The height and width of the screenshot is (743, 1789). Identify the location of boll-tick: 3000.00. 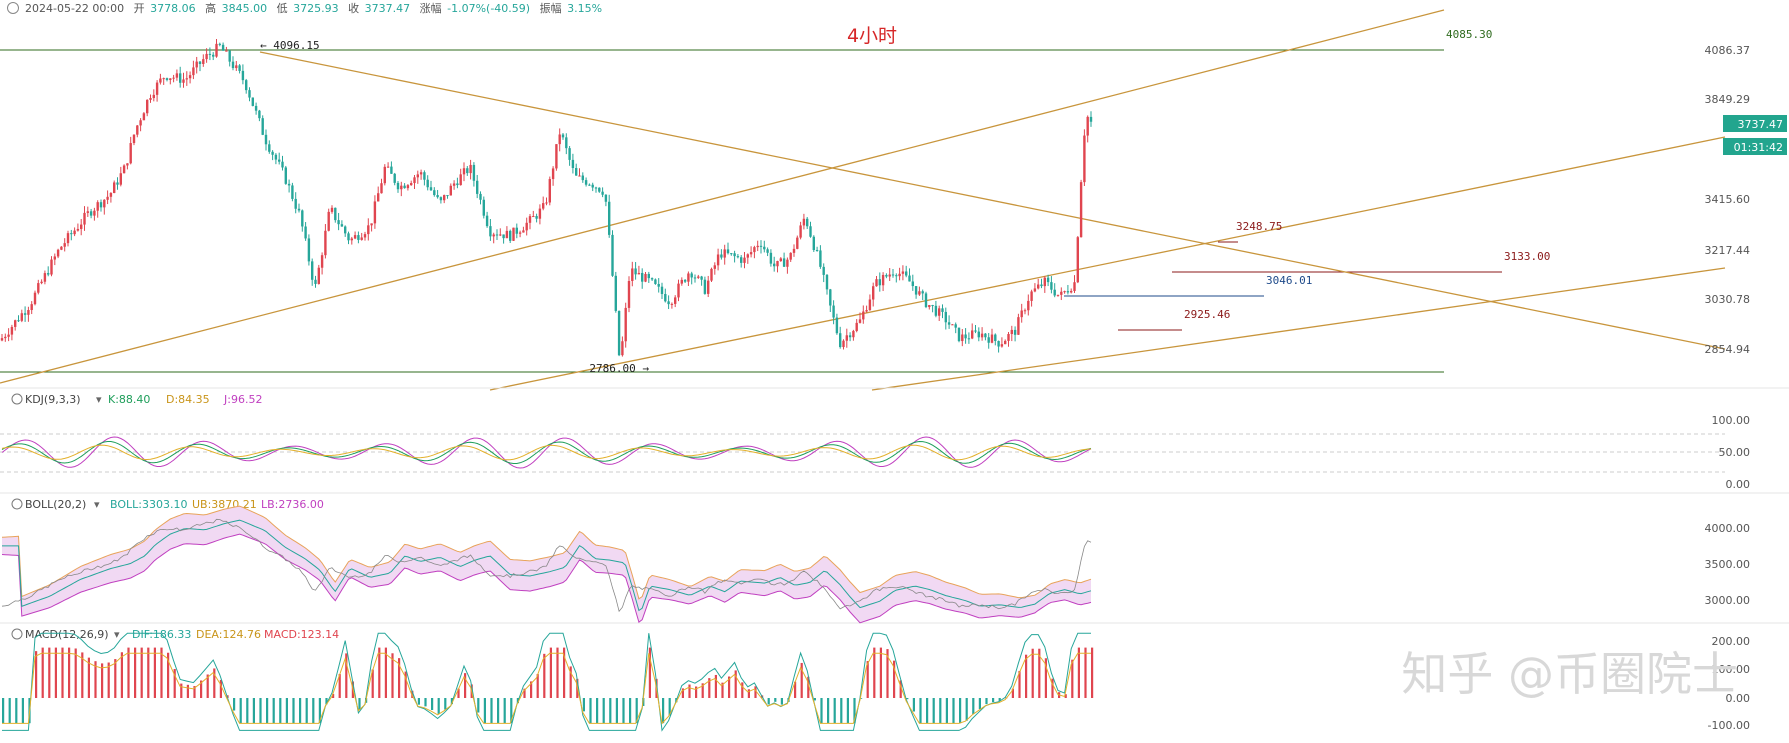
(1728, 600).